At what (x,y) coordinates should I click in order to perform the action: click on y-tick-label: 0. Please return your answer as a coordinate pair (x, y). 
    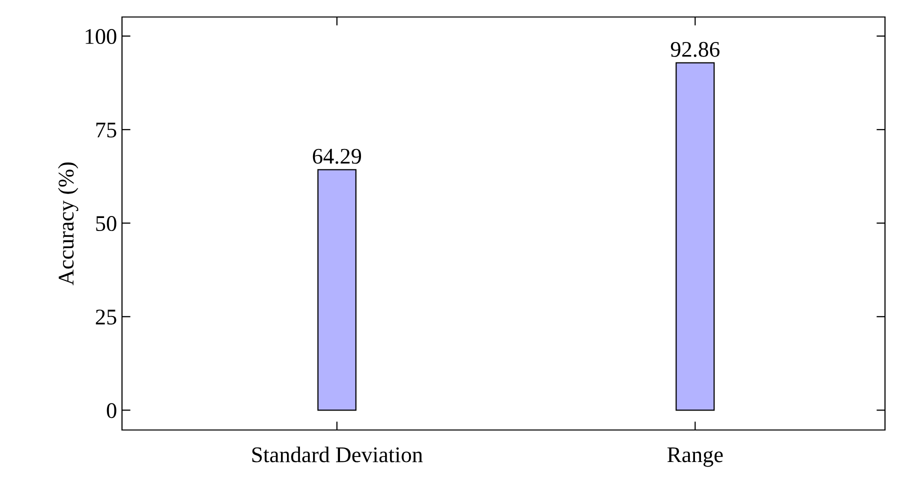
    Looking at the image, I should click on (111, 410).